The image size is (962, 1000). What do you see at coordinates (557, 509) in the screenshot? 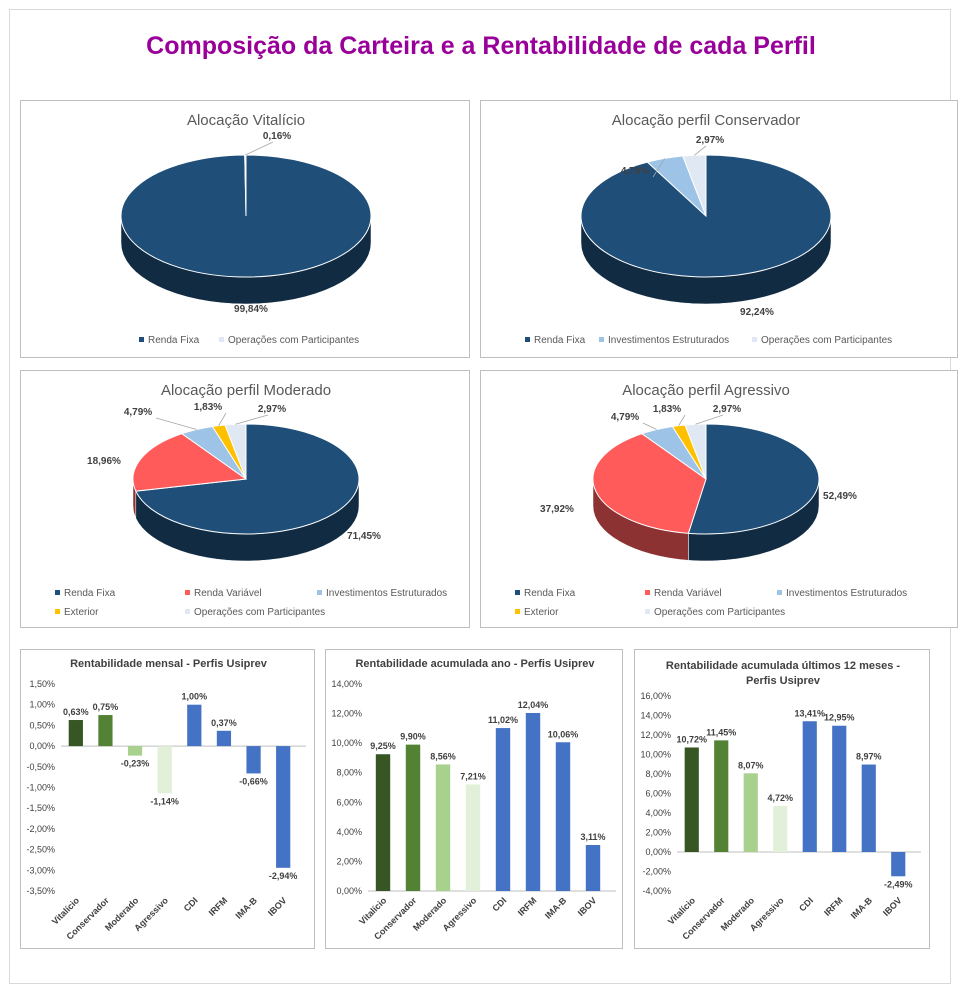
I see `pie-value-label: 37,92%` at bounding box center [557, 509].